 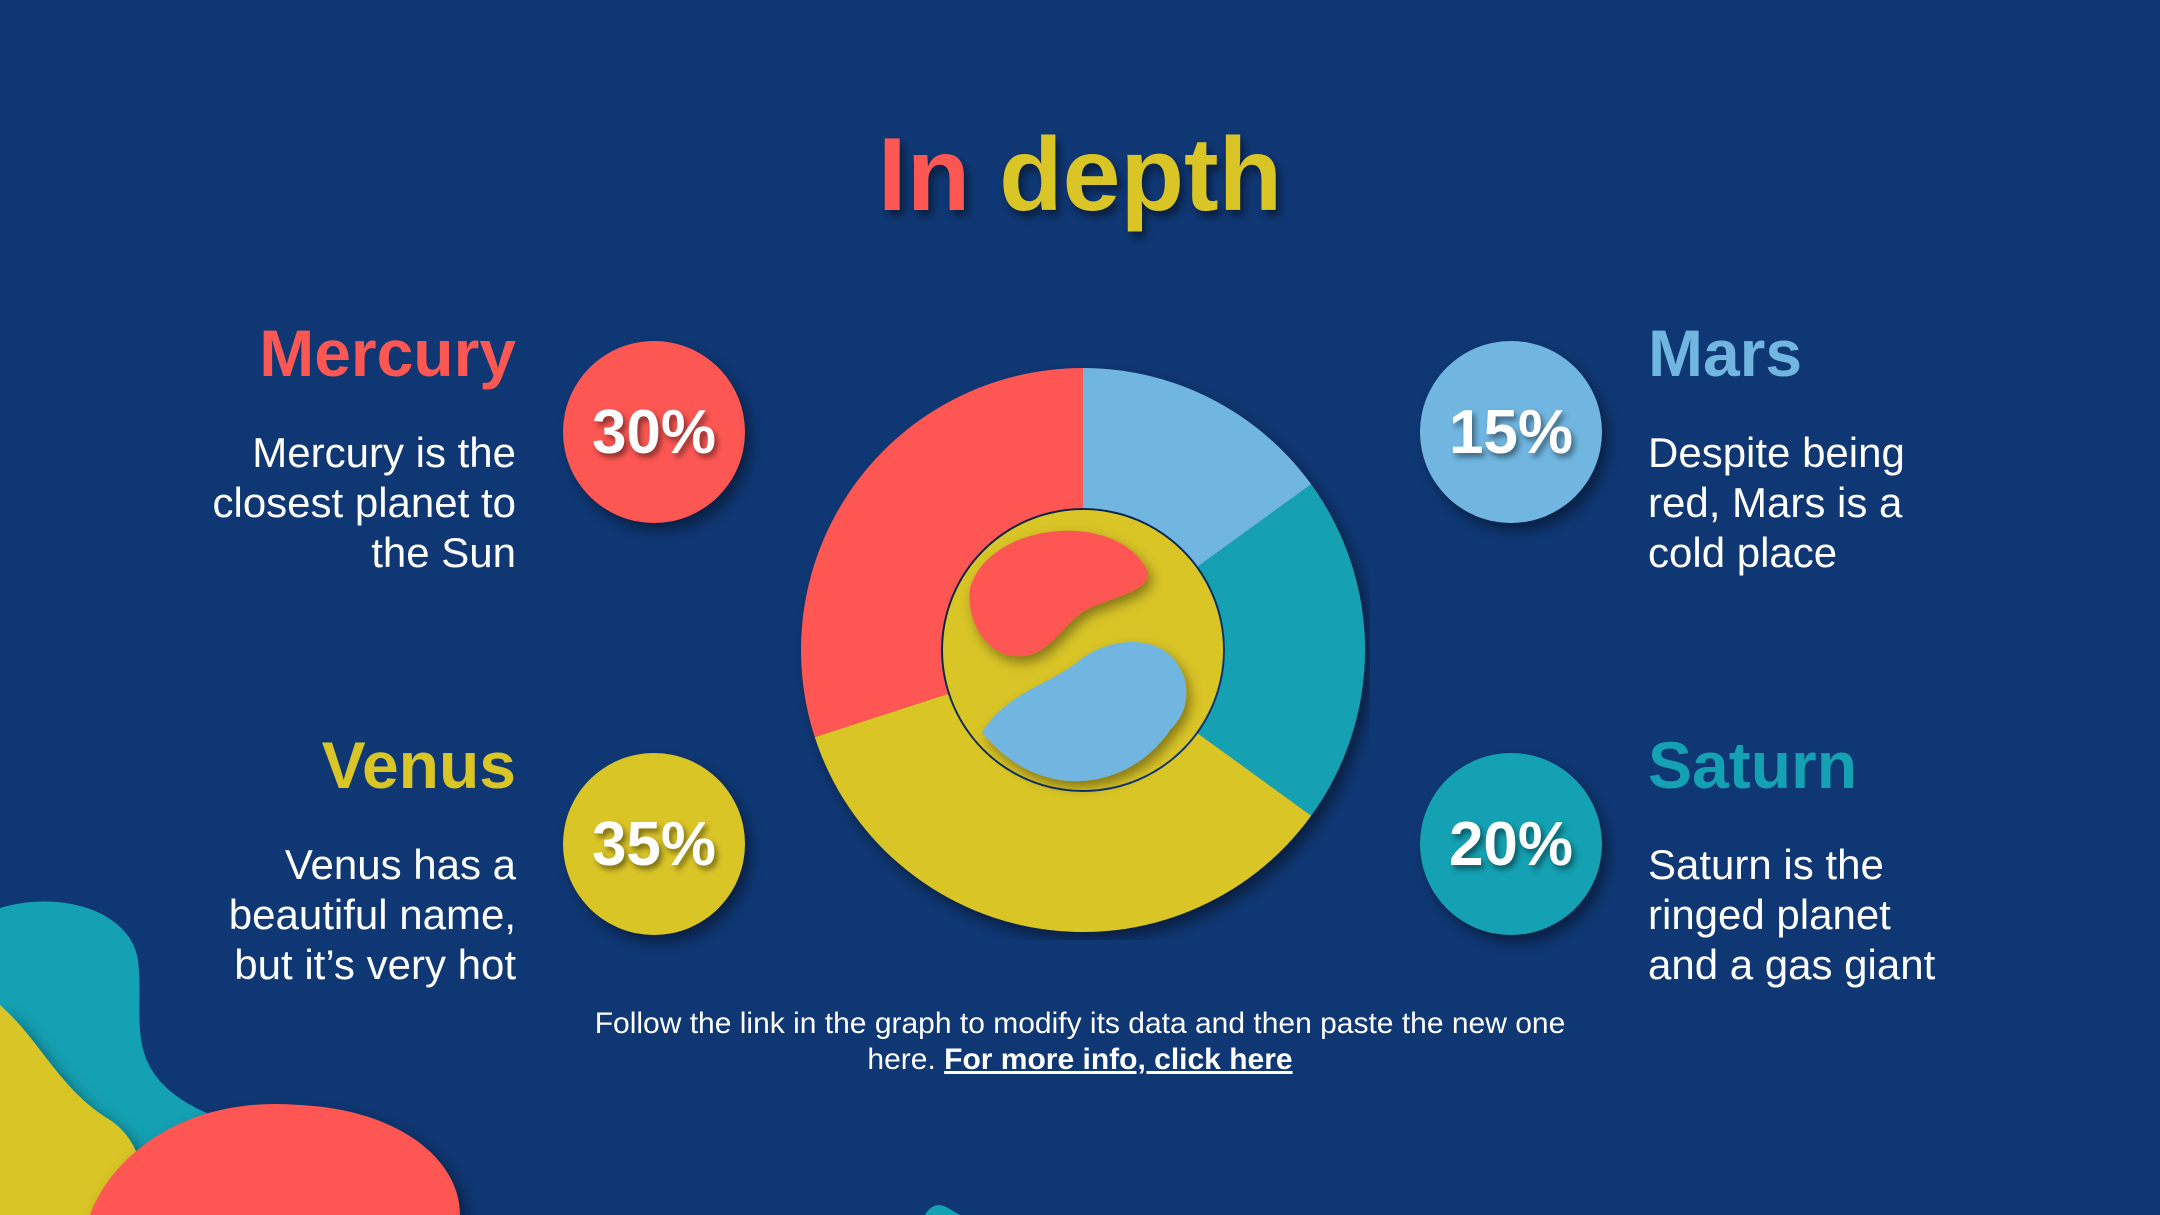 What do you see at coordinates (275, 1159) in the screenshot?
I see `blob-red` at bounding box center [275, 1159].